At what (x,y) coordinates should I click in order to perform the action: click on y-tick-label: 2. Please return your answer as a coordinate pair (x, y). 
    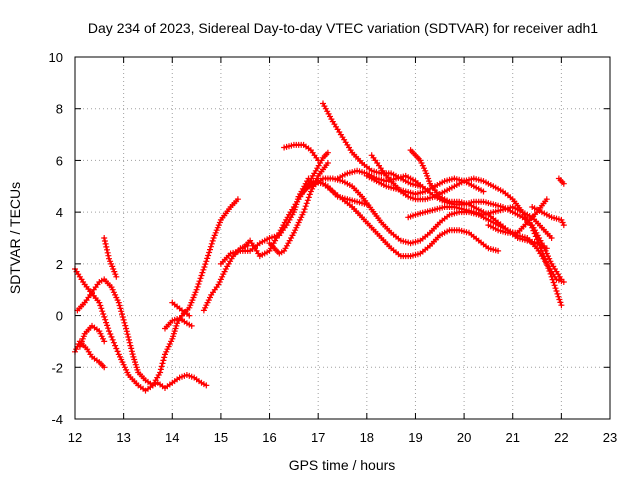
    Looking at the image, I should click on (59, 264).